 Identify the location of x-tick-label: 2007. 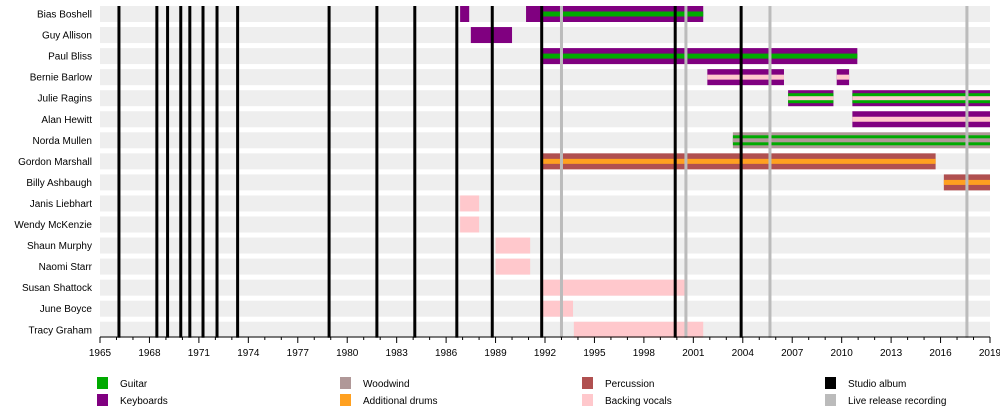
(792, 353).